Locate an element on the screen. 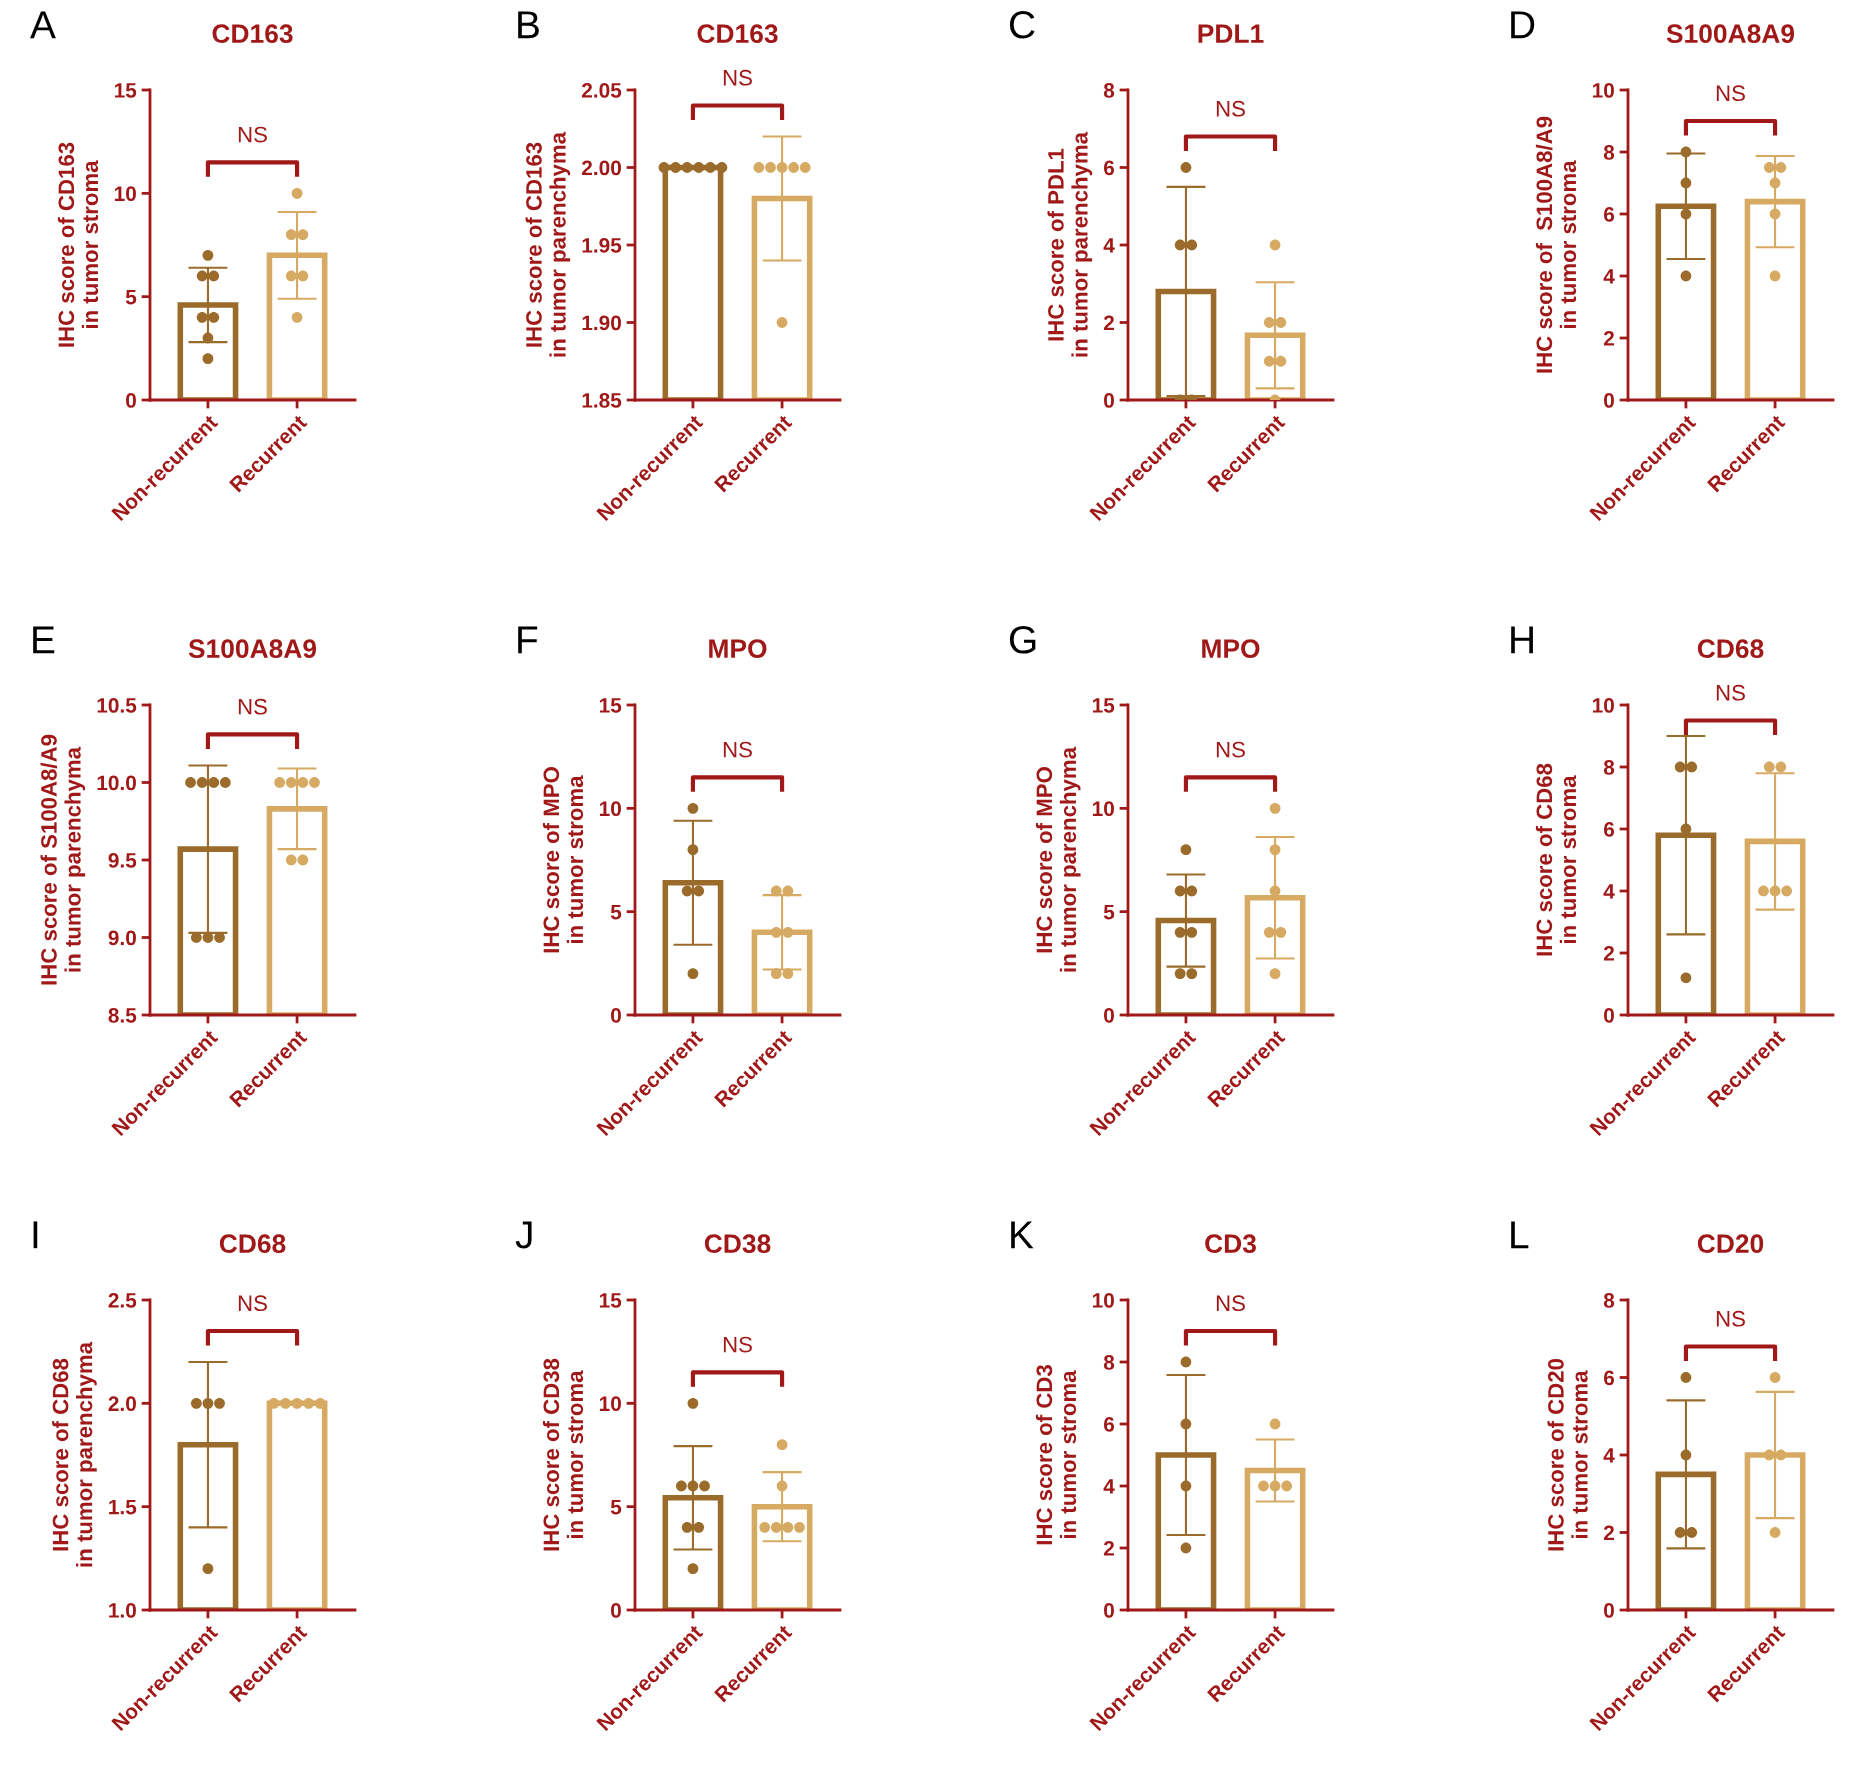  y-axis-title: IHC score of S100A8/A9 in tumor parenchyma is located at coordinates (63, 859).